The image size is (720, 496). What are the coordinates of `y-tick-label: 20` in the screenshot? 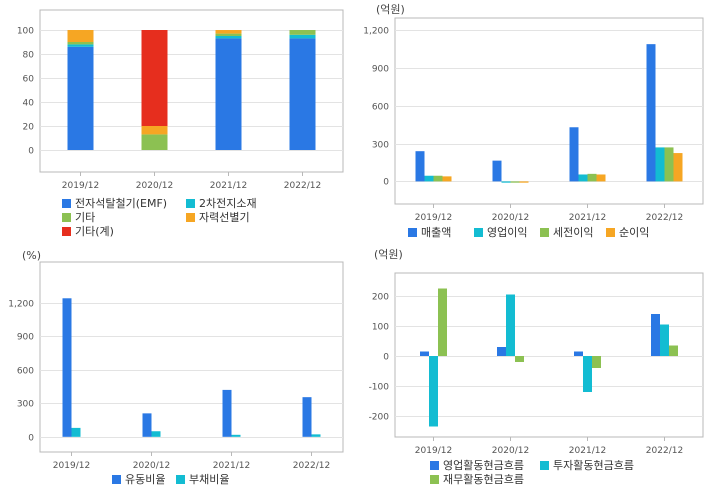 It's located at (29, 128).